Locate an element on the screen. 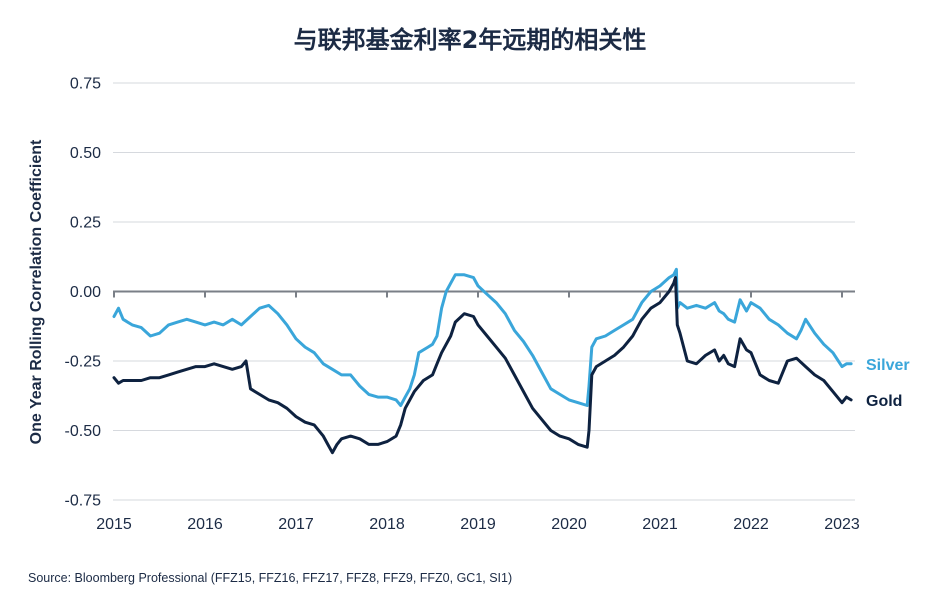 The width and height of the screenshot is (940, 600). legend: Silver Gold is located at coordinates (888, 383).